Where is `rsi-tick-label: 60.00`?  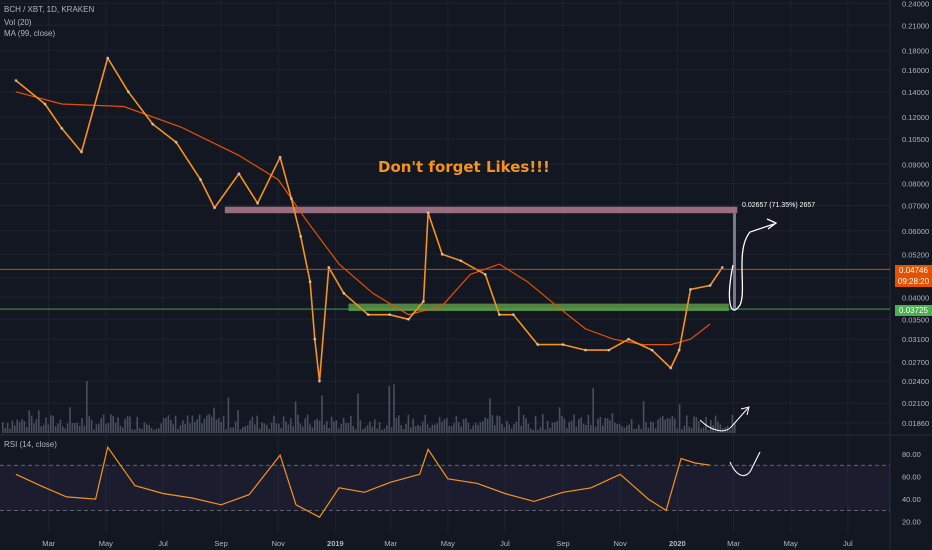
rsi-tick-label: 60.00 is located at coordinates (911, 477).